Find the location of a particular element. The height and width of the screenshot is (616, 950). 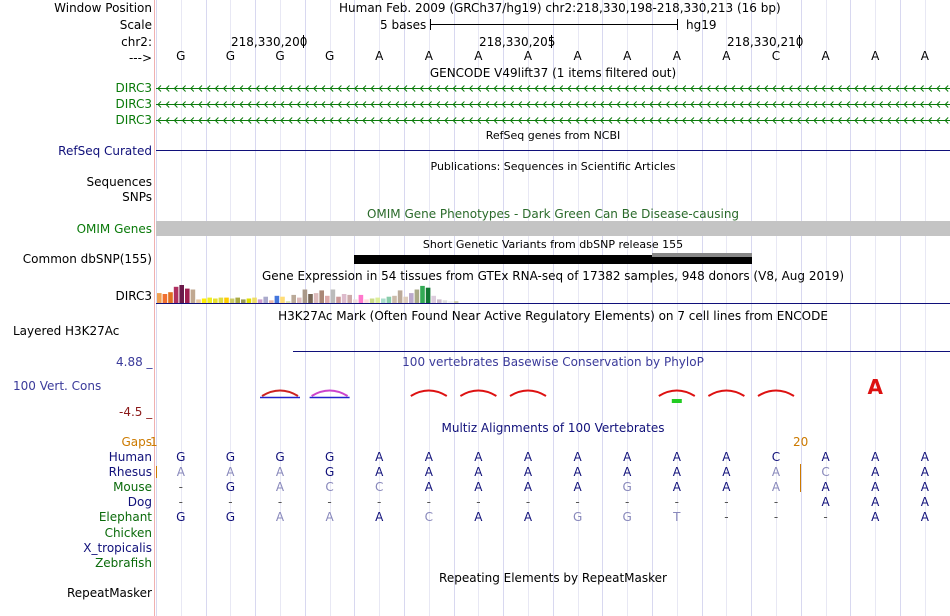

multiz-track-title: Multiz Alignments of 100 Vertebrates is located at coordinates (553, 428).